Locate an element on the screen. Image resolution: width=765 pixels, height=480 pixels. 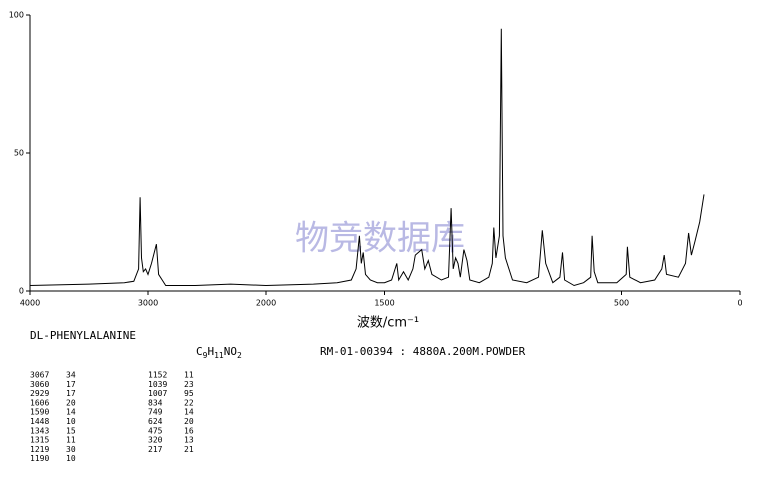
formula: C9H11NO2 is located at coordinates (219, 352).